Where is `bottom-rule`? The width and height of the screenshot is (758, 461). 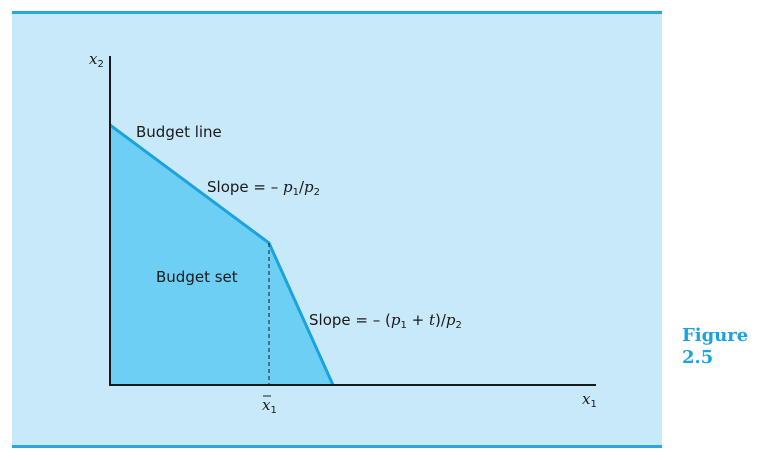 bottom-rule is located at coordinates (337, 446).